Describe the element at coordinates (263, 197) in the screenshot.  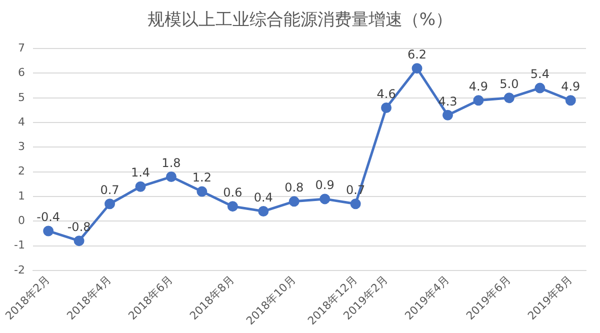
I see `data-label: 0.4` at that location.